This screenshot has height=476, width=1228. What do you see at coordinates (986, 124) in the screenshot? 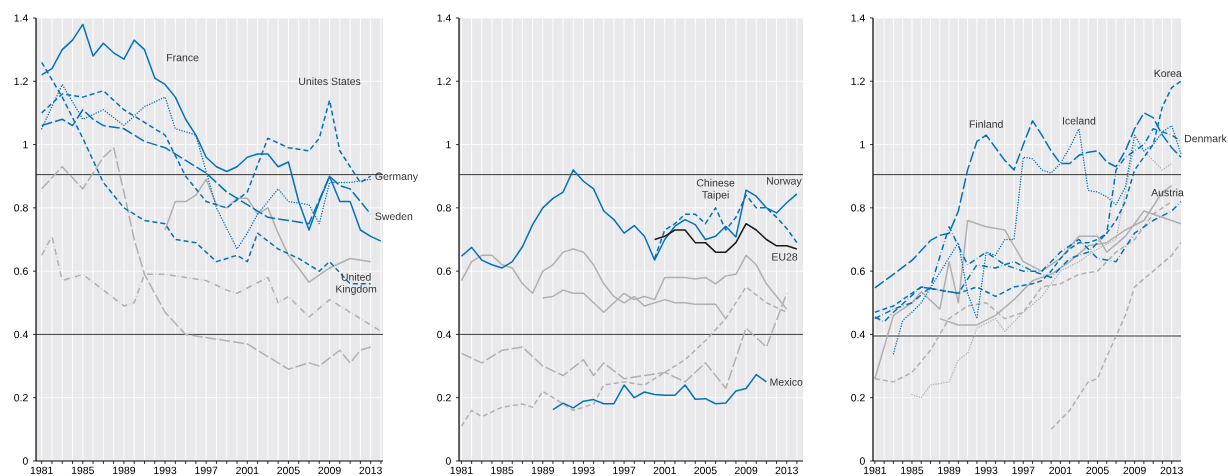
I see `series-label: Finland` at bounding box center [986, 124].